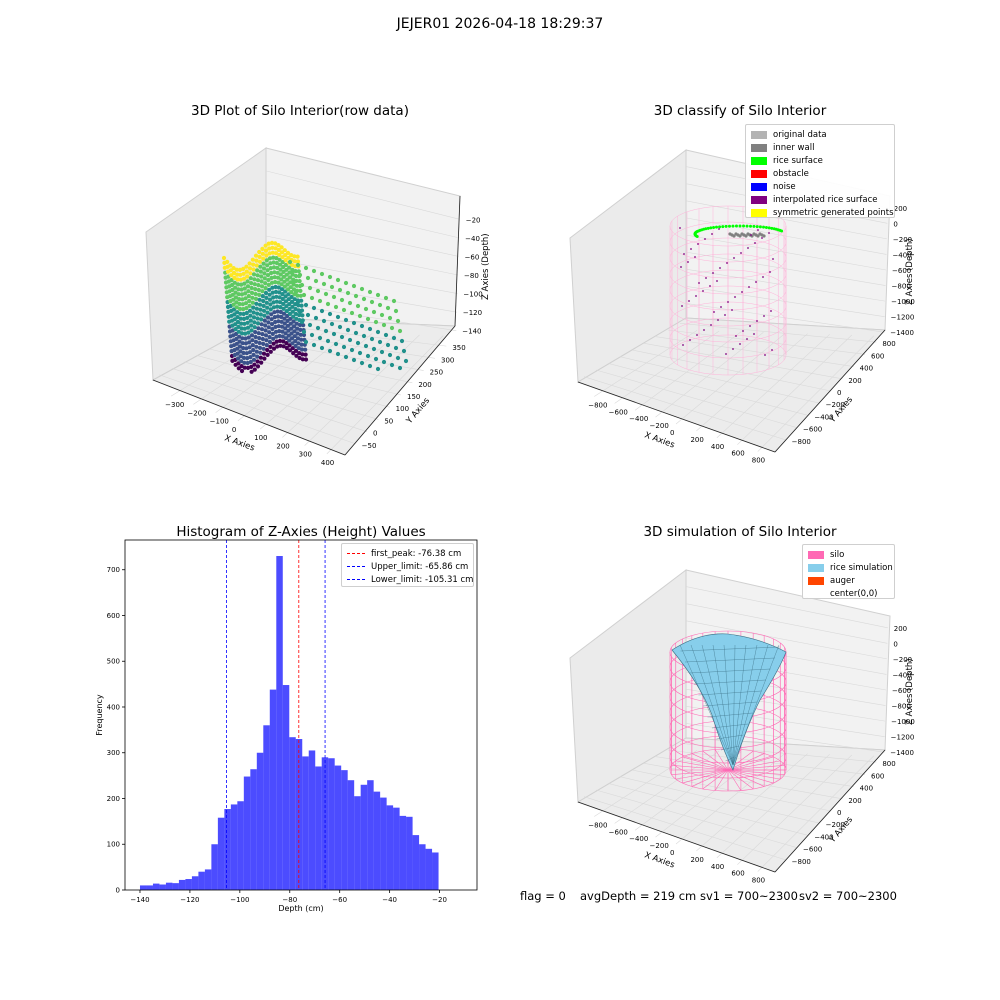 The height and width of the screenshot is (1000, 1000). I want to click on tl-y-tick: 150, so click(413, 397).